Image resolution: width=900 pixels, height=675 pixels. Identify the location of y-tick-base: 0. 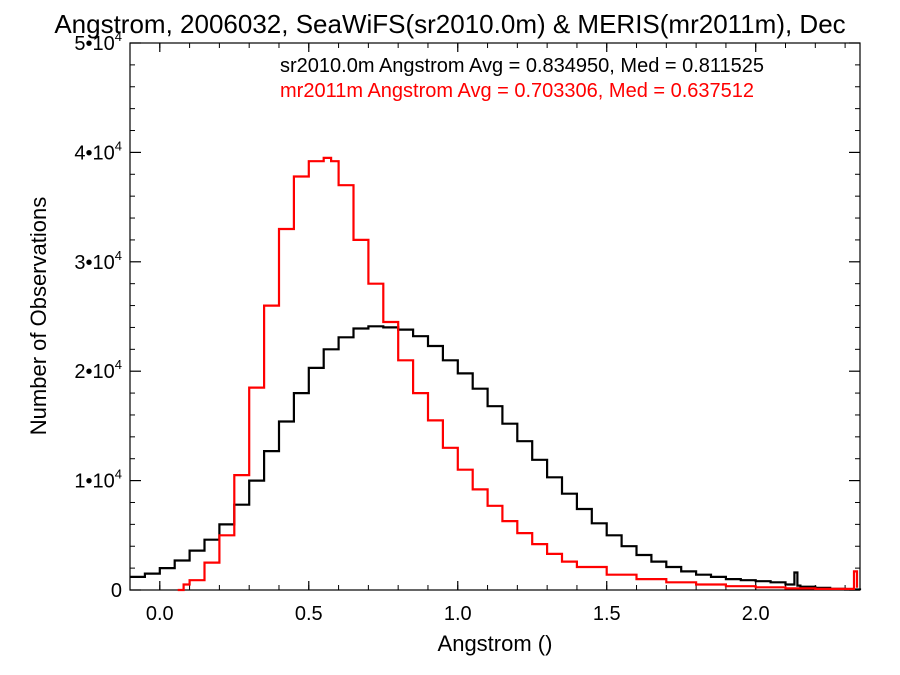
(116, 591).